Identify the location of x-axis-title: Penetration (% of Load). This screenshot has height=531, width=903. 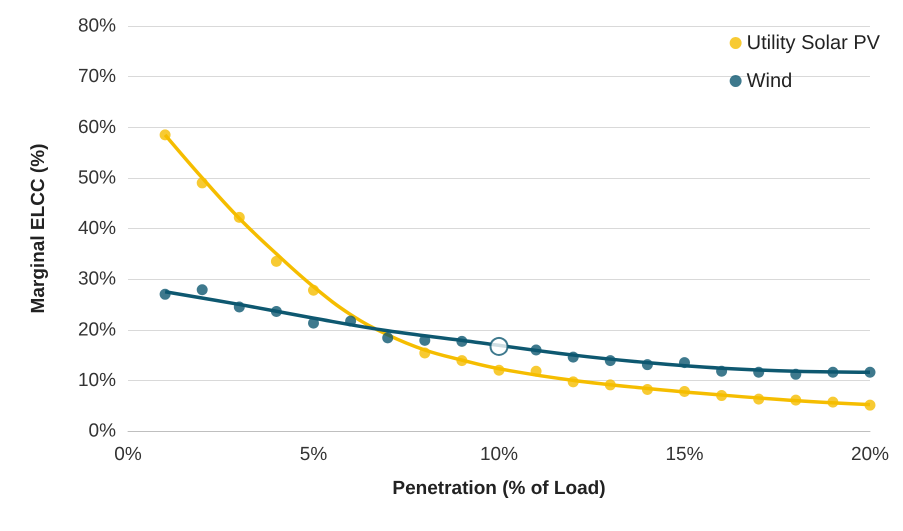
(499, 488).